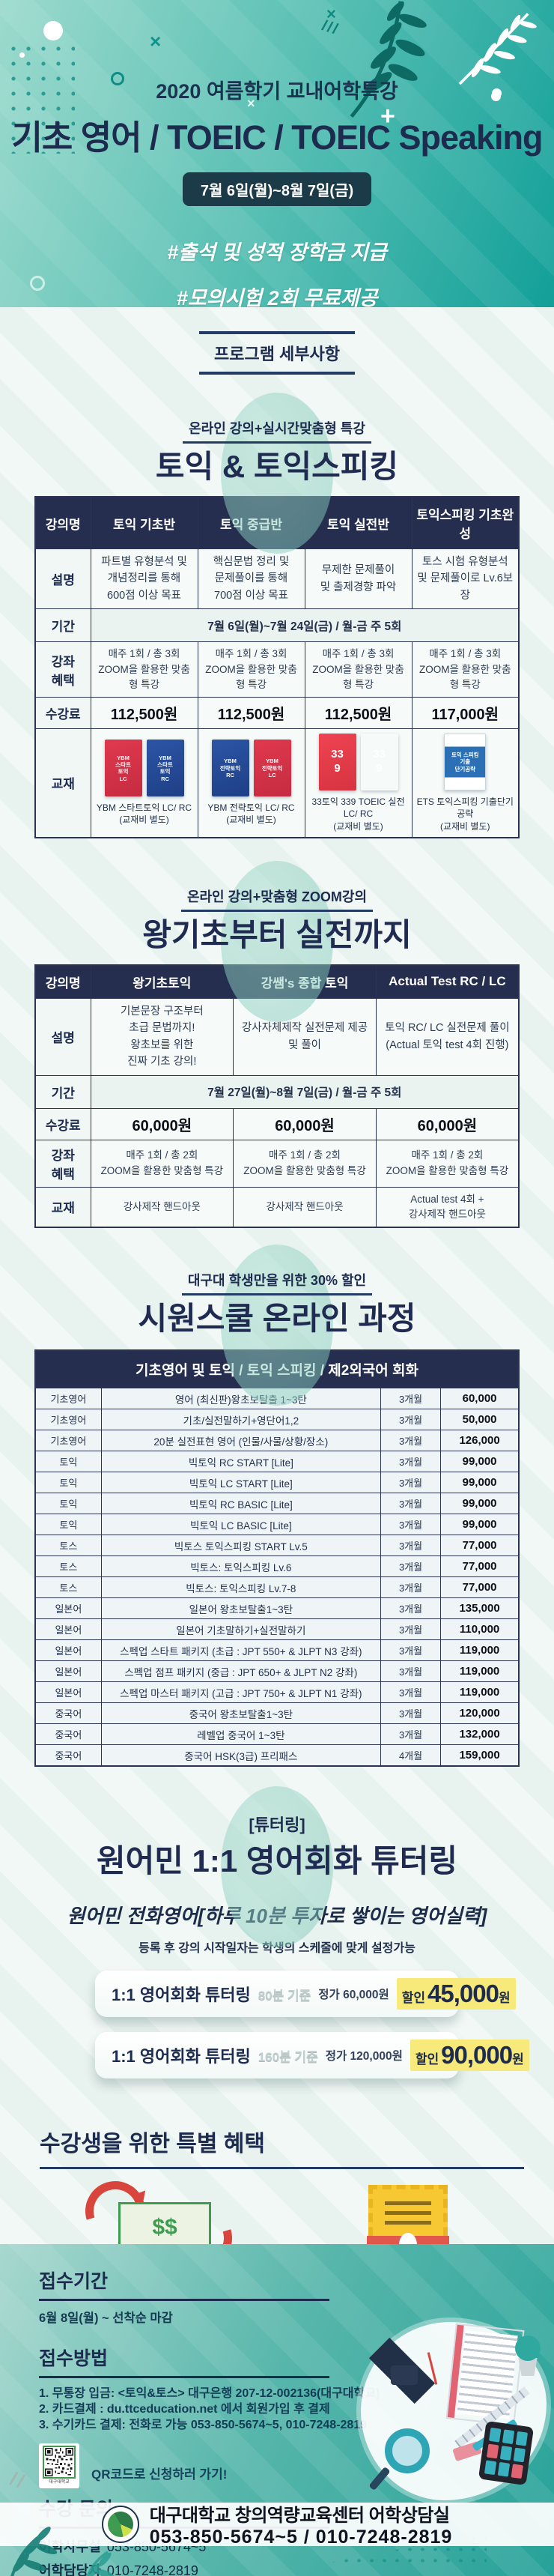 The width and height of the screenshot is (554, 2576). I want to click on course-price: 50,000, so click(480, 1420).